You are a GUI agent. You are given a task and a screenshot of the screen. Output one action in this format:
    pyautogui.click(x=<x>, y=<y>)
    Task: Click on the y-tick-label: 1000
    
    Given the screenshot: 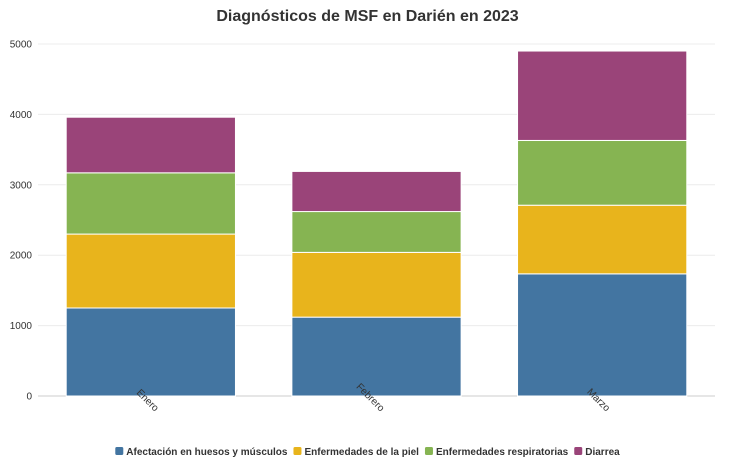 What is the action you would take?
    pyautogui.click(x=21, y=326)
    